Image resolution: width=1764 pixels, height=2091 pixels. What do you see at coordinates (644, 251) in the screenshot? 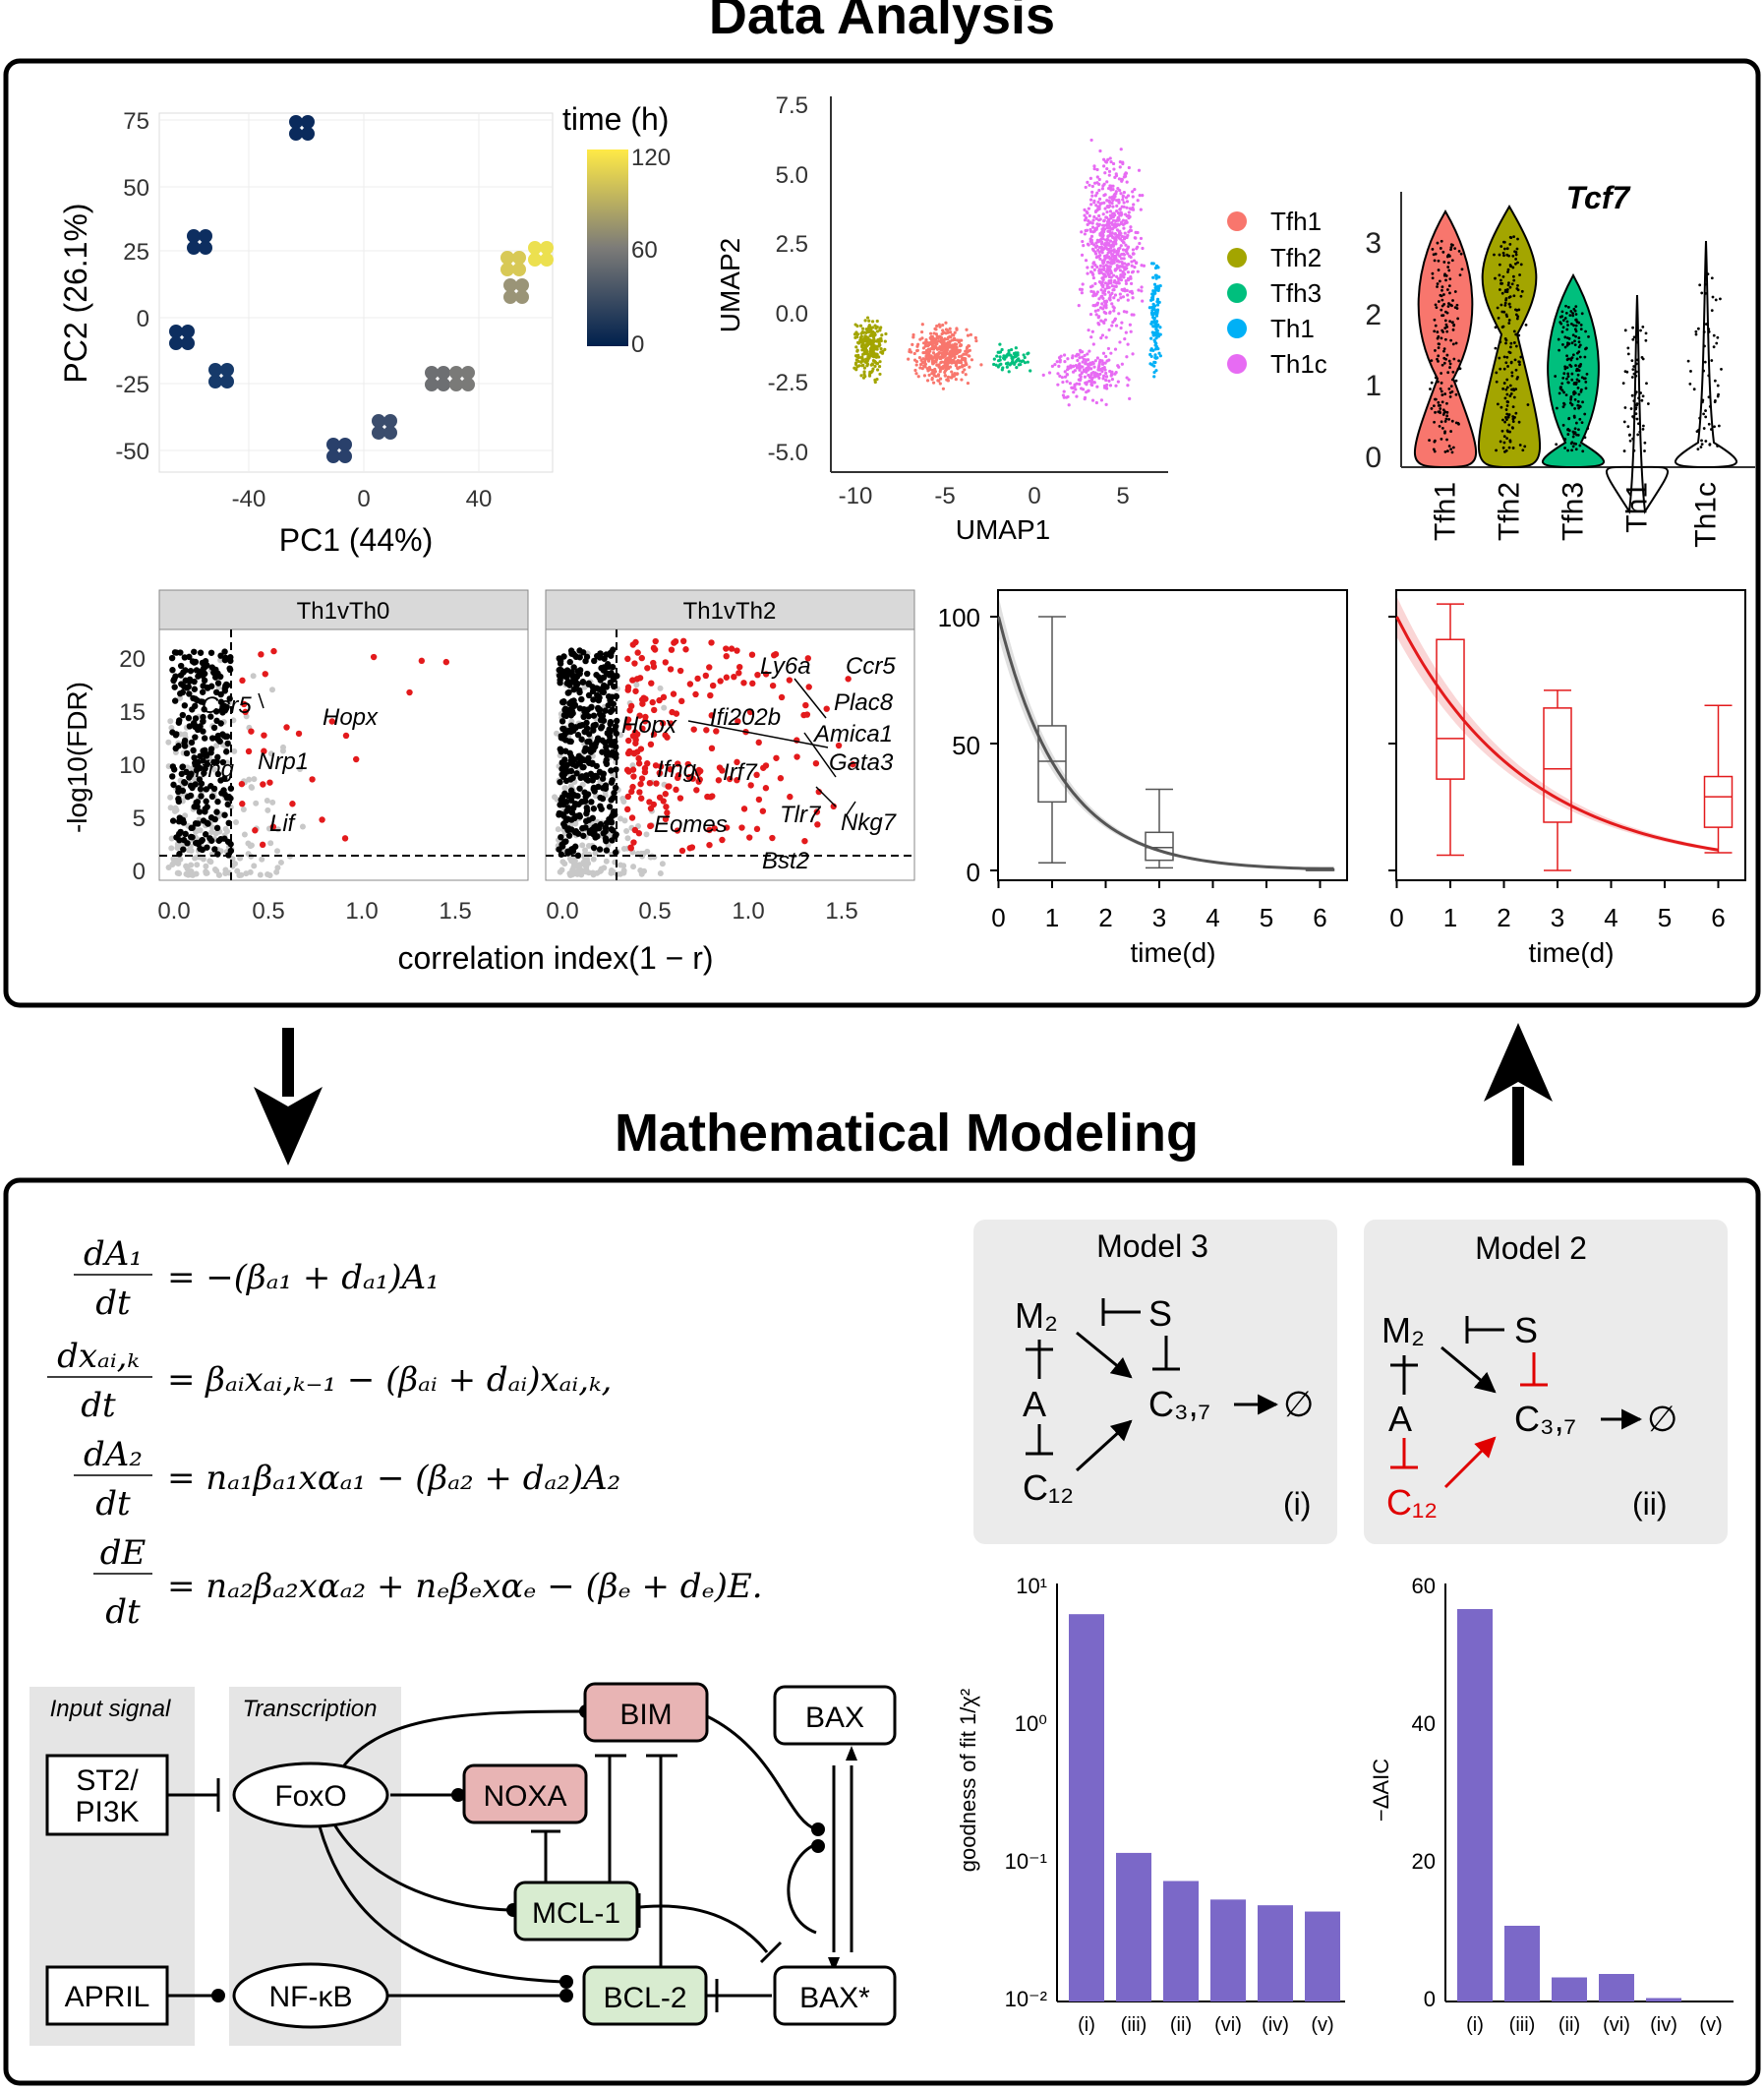
I see `colorbar-tick: 60` at bounding box center [644, 251].